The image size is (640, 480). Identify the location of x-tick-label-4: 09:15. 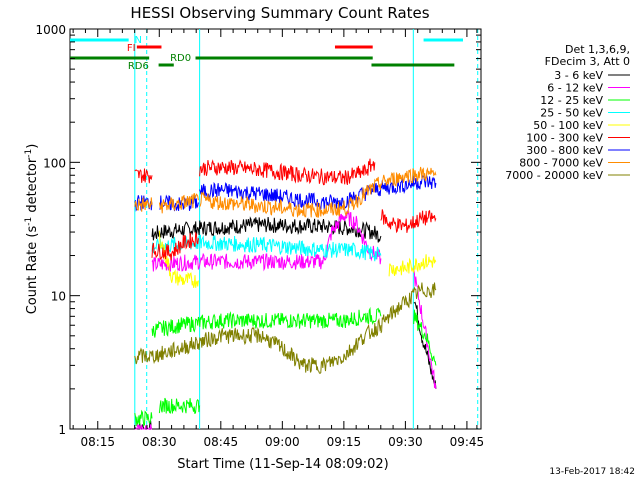
(344, 442).